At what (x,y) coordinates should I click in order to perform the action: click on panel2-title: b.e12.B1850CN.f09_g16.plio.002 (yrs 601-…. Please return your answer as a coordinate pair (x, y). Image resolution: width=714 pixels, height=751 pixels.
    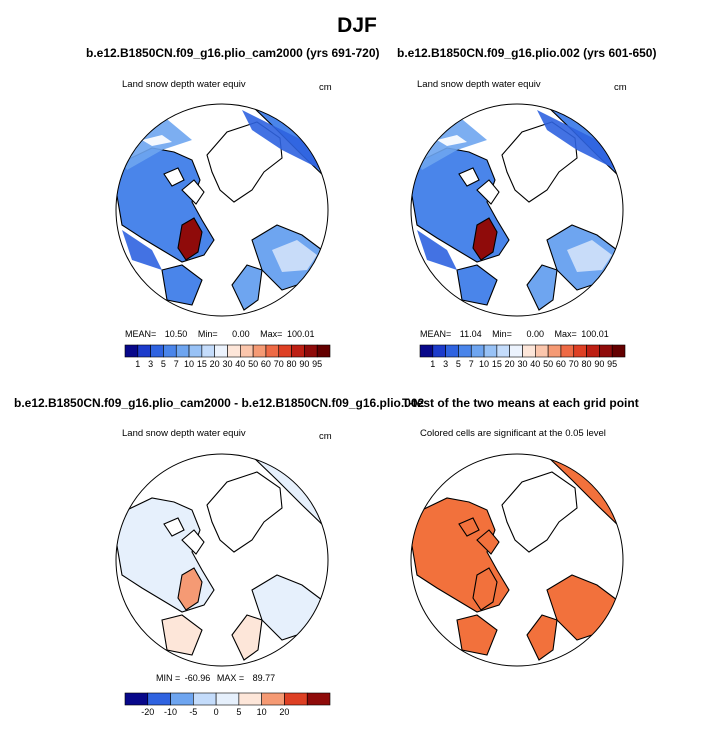
    Looking at the image, I should click on (527, 53).